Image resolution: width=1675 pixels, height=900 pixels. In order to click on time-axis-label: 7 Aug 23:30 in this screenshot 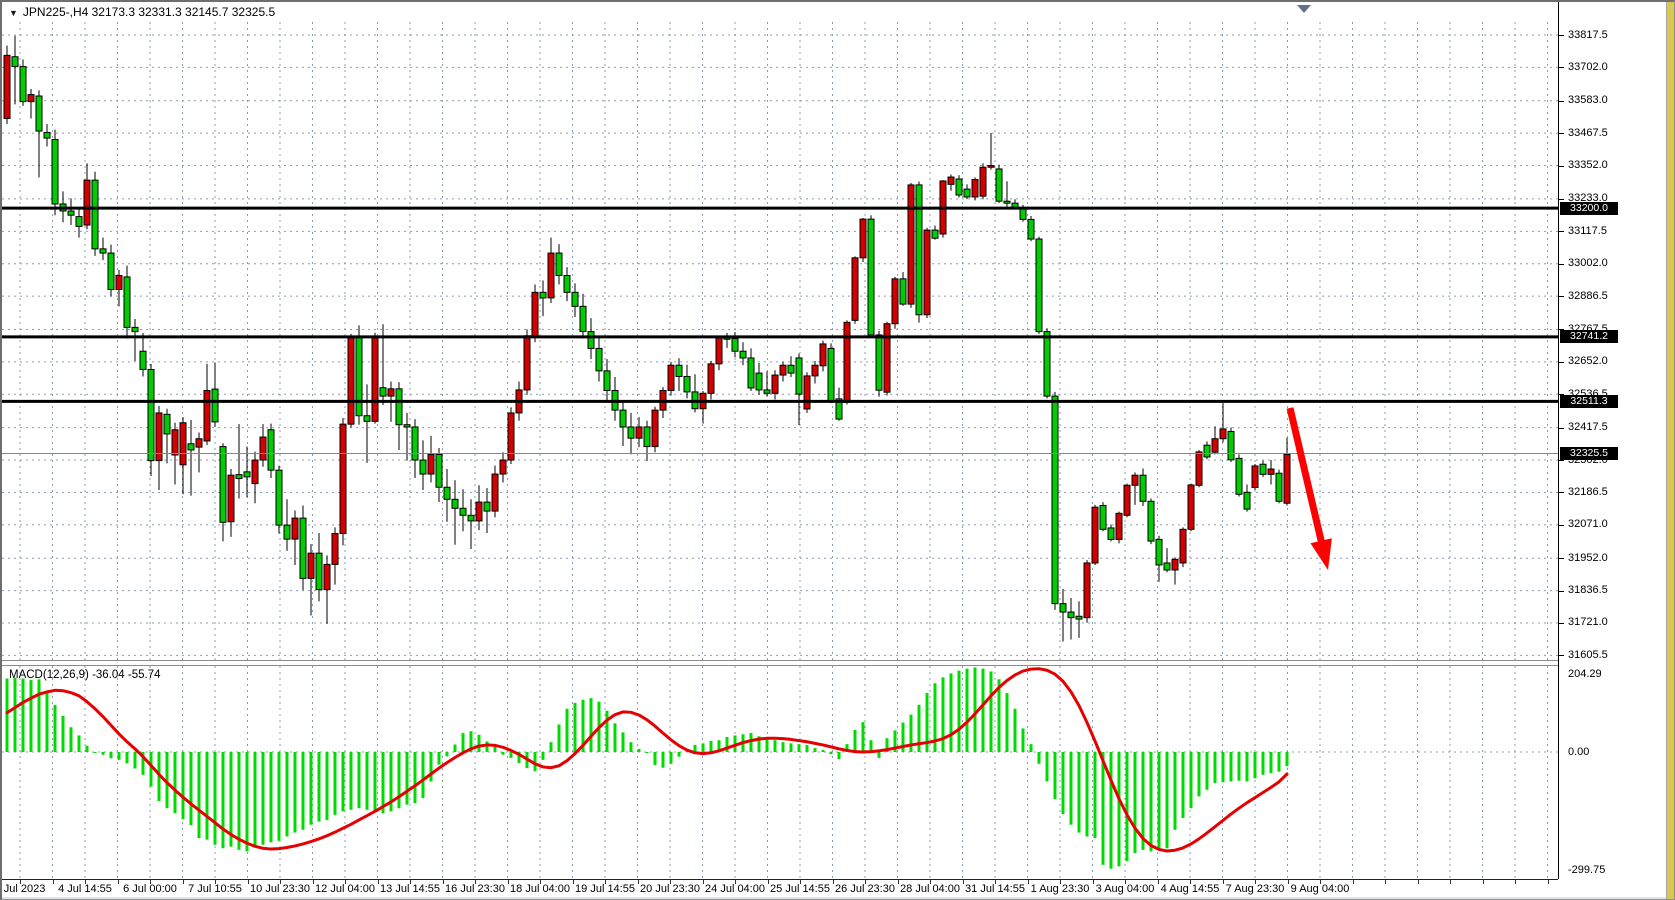, I will do `click(1255, 889)`.